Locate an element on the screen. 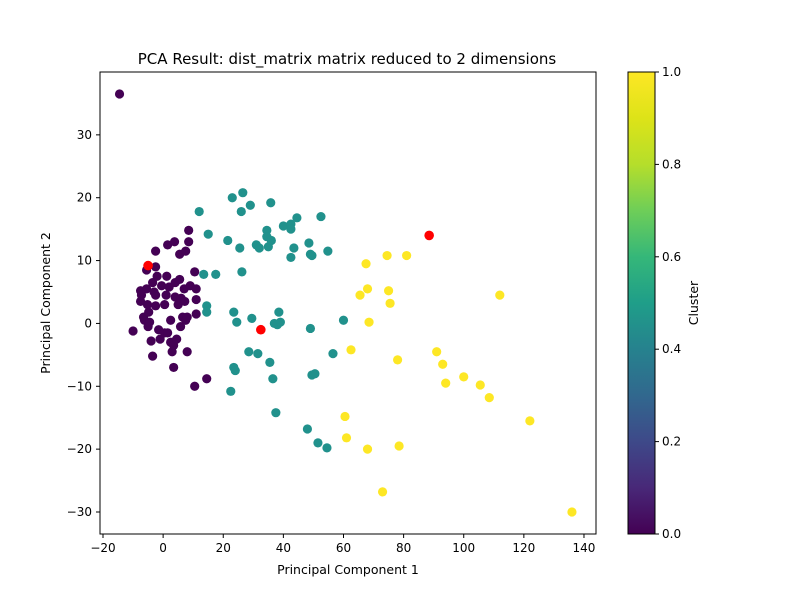 This screenshot has height=604, width=800. y-tick-label: 30 is located at coordinates (84, 135).